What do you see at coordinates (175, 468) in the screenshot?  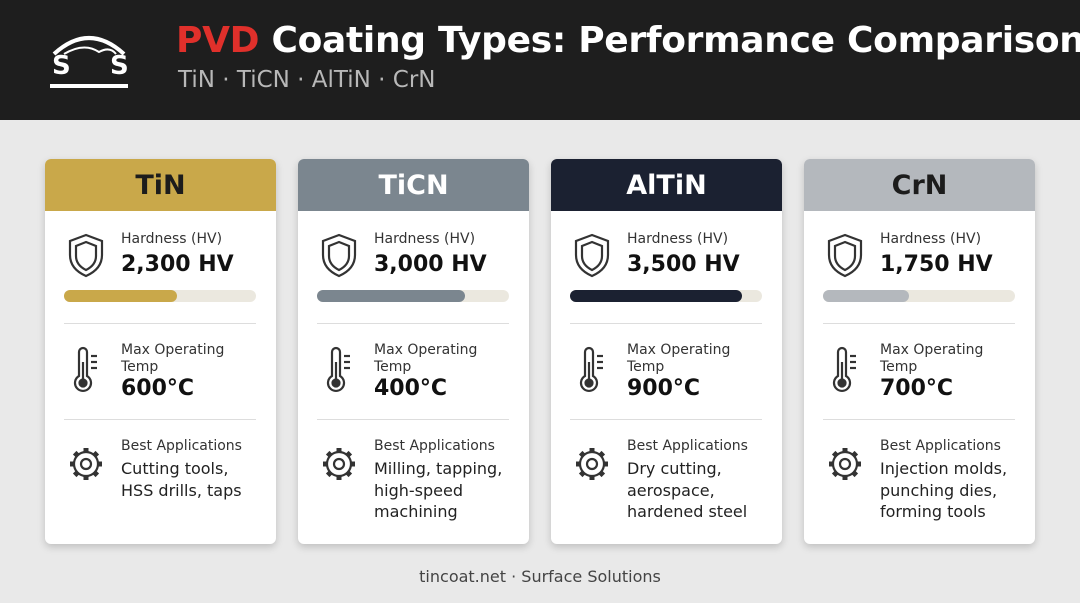 I see `application-line: Cutting tools,` at bounding box center [175, 468].